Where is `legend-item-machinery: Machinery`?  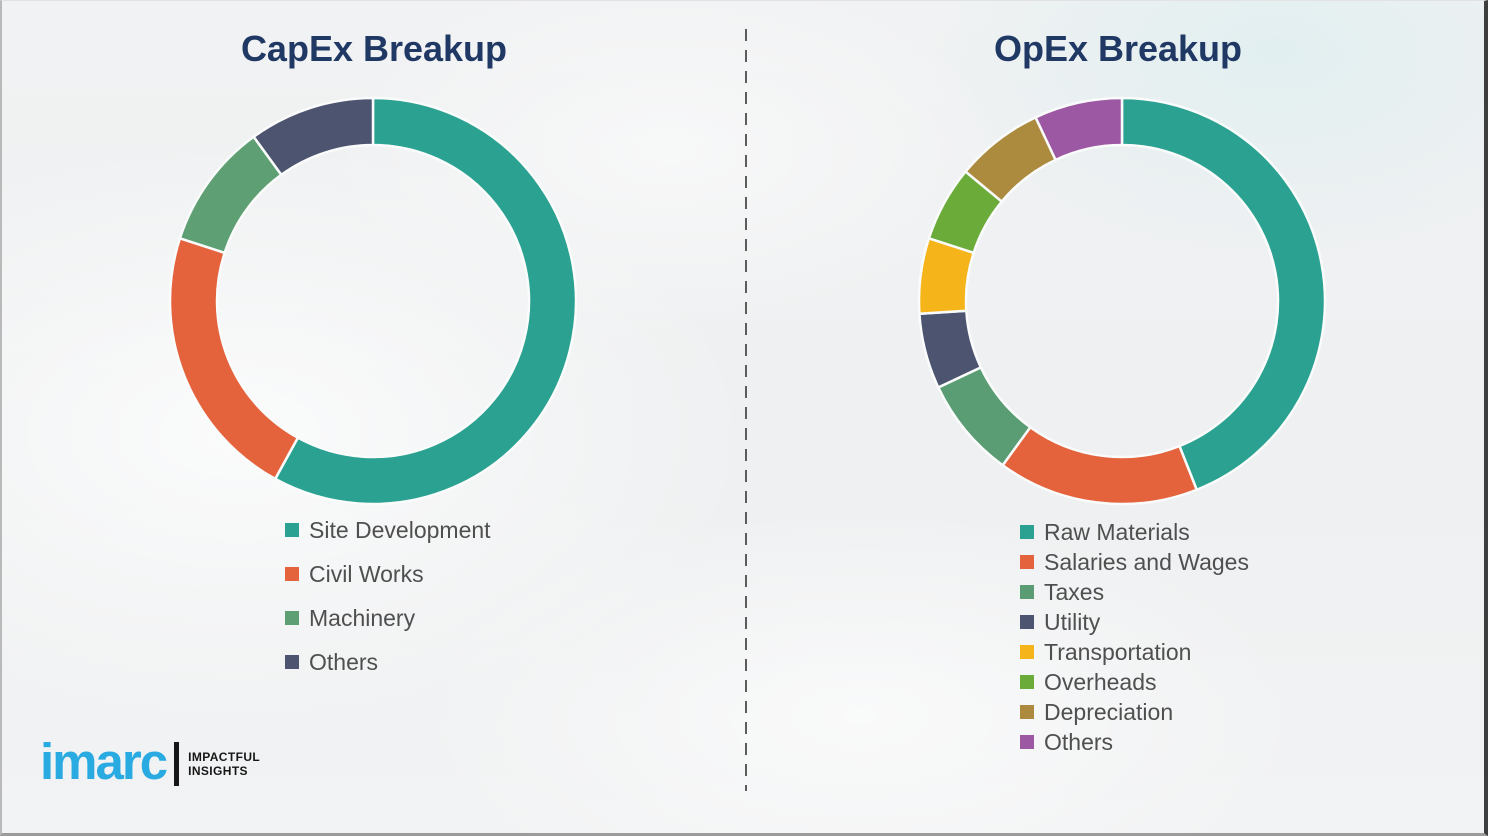 legend-item-machinery: Machinery is located at coordinates (388, 618).